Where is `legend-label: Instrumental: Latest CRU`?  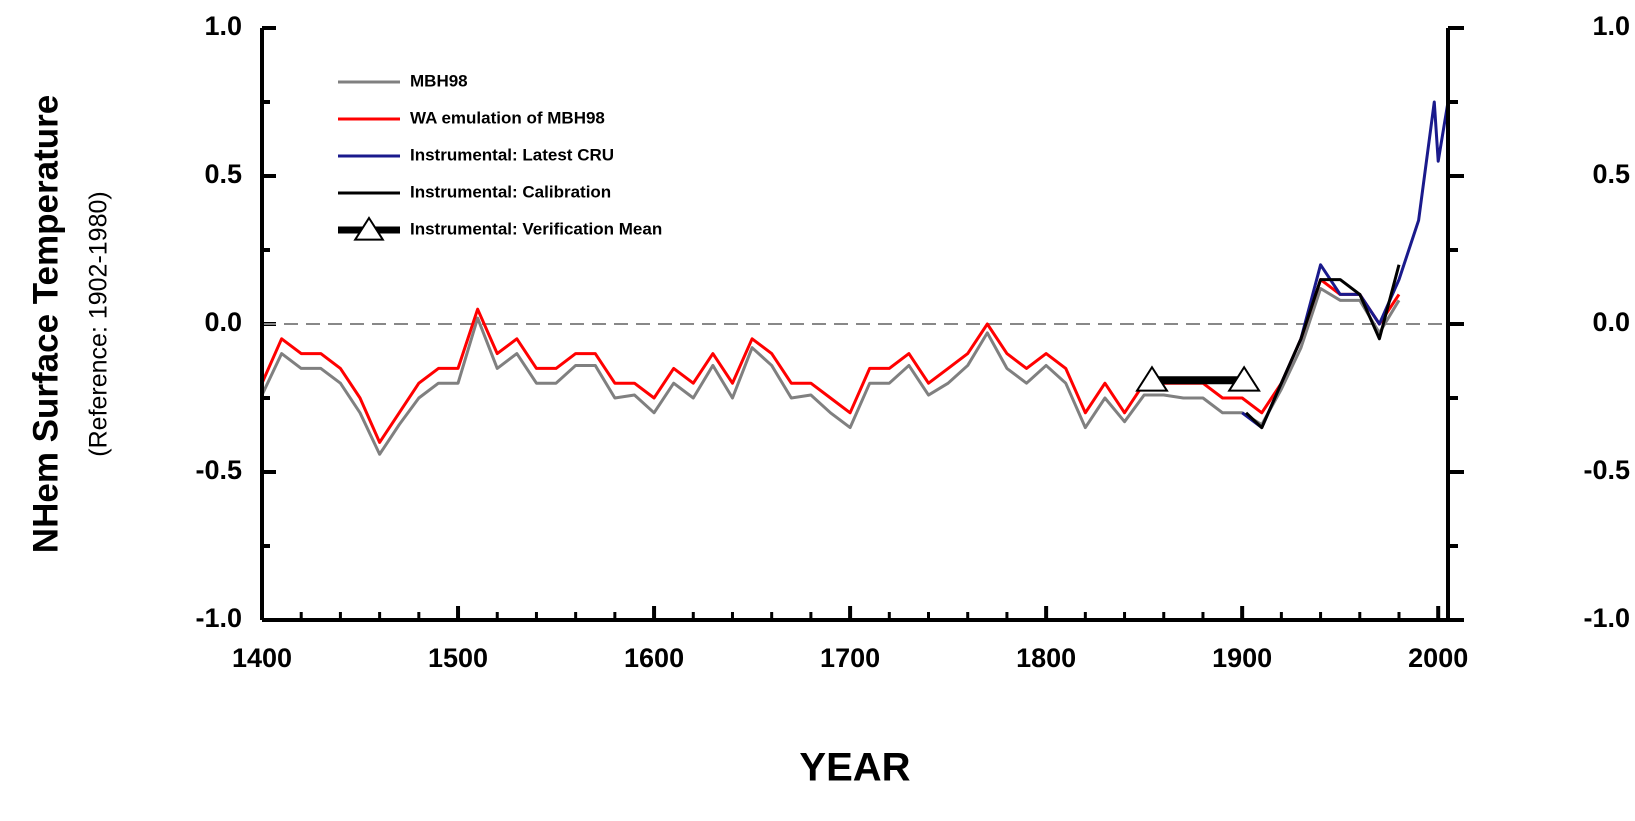 legend-label: Instrumental: Latest CRU is located at coordinates (512, 154).